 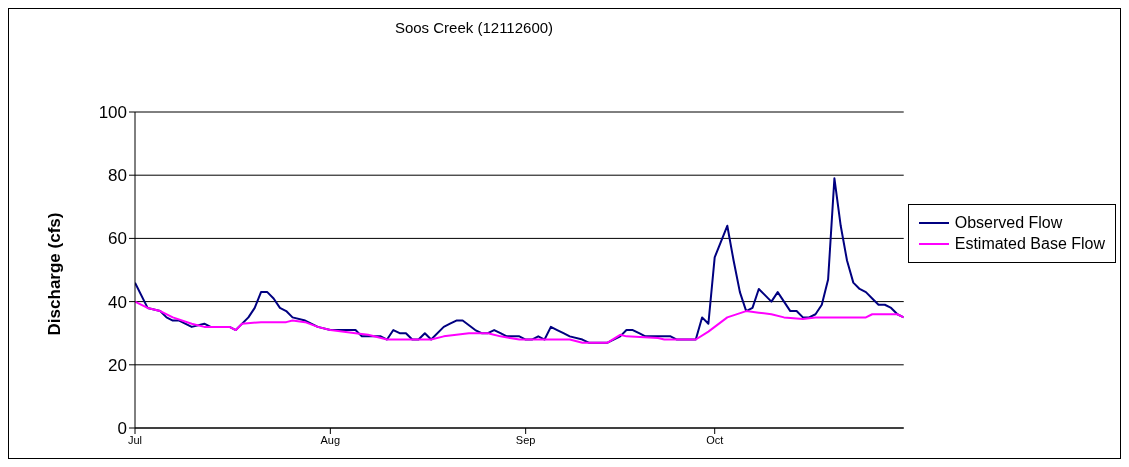 What do you see at coordinates (117, 365) in the screenshot?
I see `y-tick-label: 20` at bounding box center [117, 365].